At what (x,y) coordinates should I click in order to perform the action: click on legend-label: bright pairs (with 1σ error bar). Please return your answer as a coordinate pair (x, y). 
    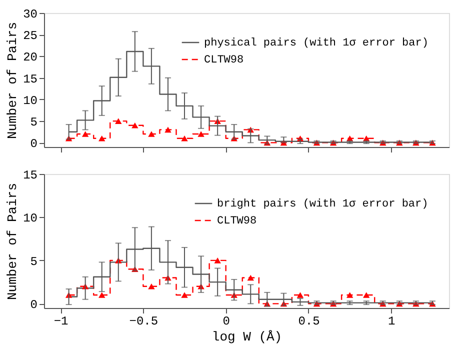
    Looking at the image, I should click on (322, 204).